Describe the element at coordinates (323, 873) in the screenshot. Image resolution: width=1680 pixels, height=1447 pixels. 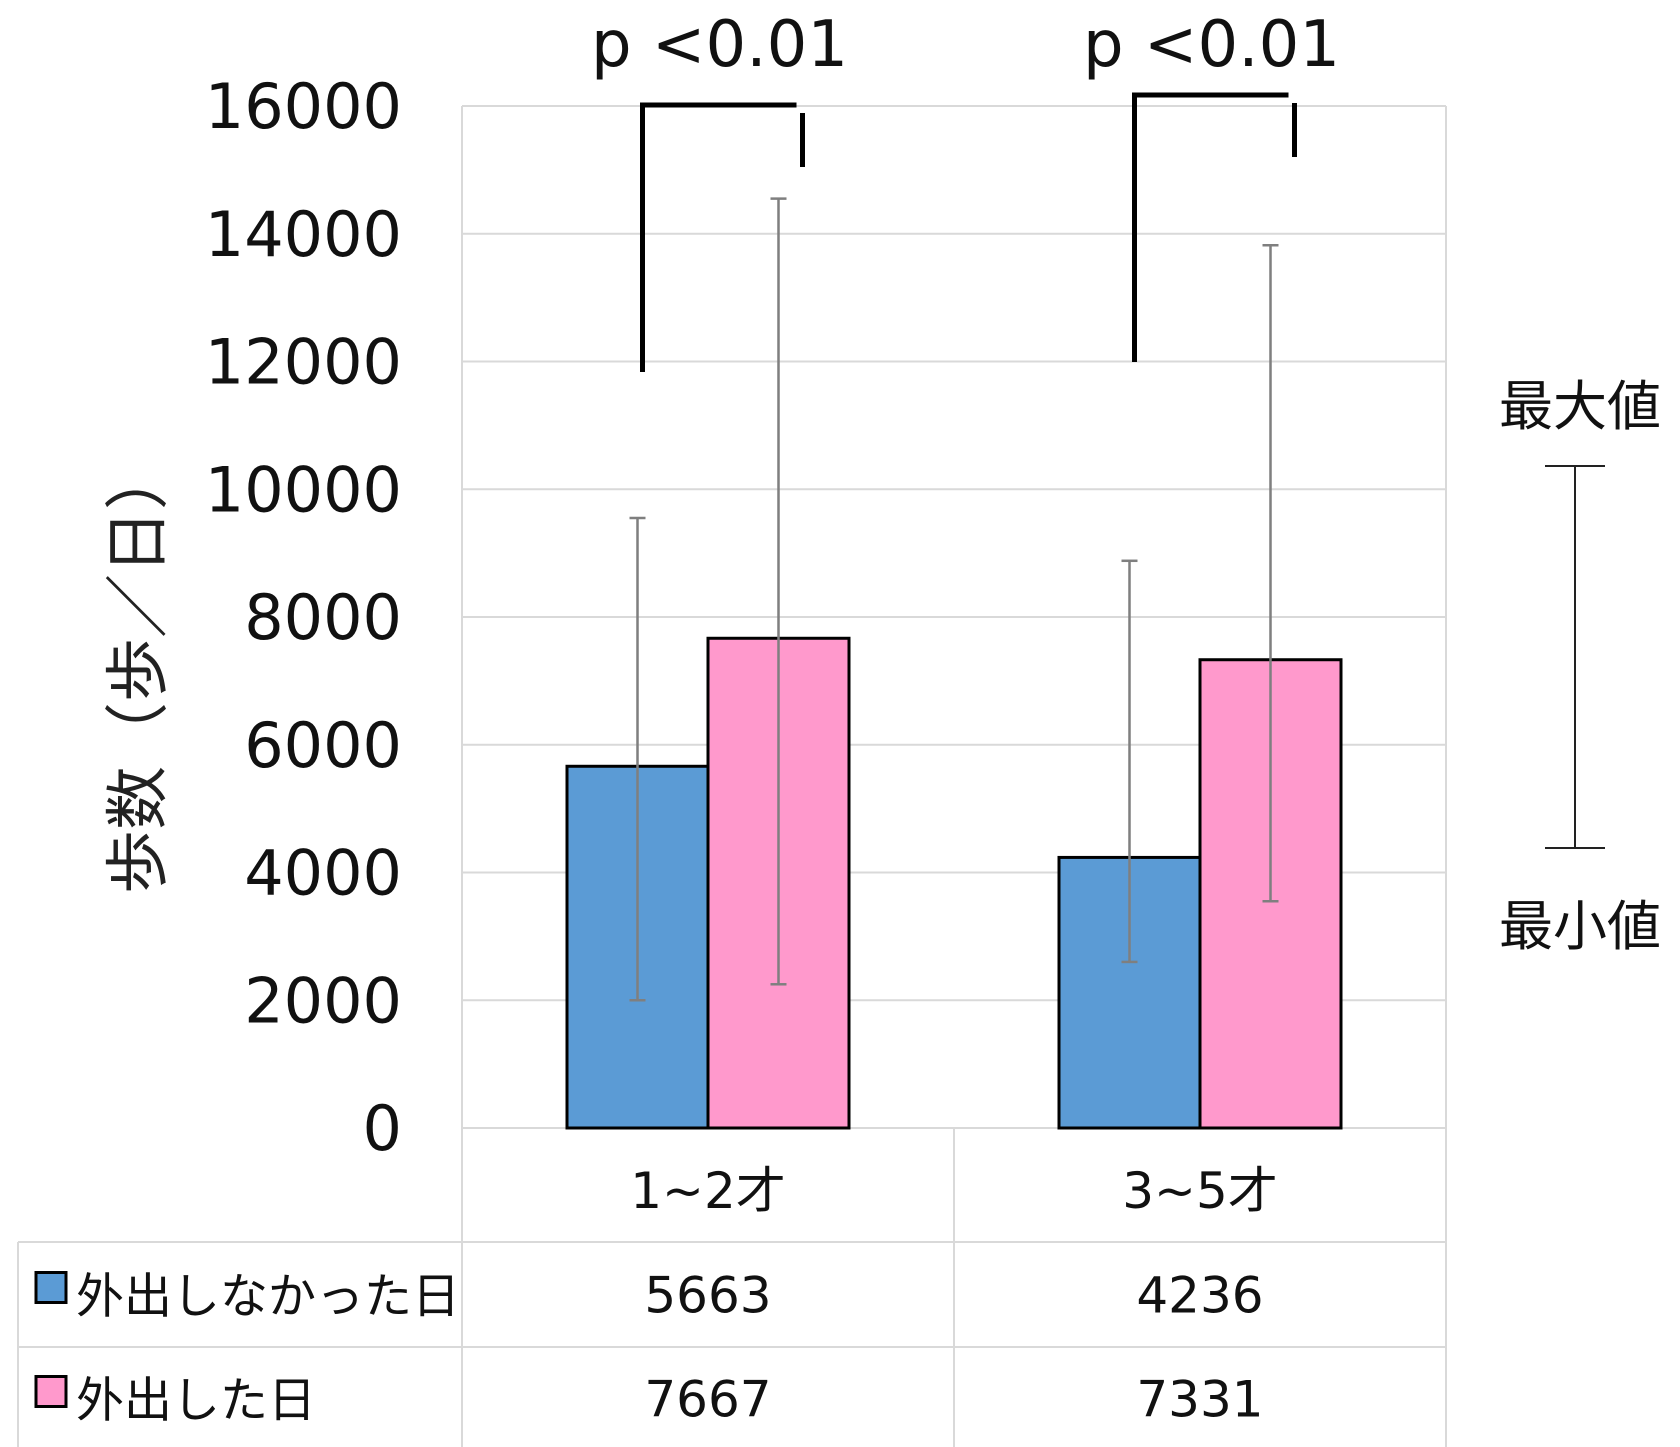
I see `y-tick-label: 4000` at that location.